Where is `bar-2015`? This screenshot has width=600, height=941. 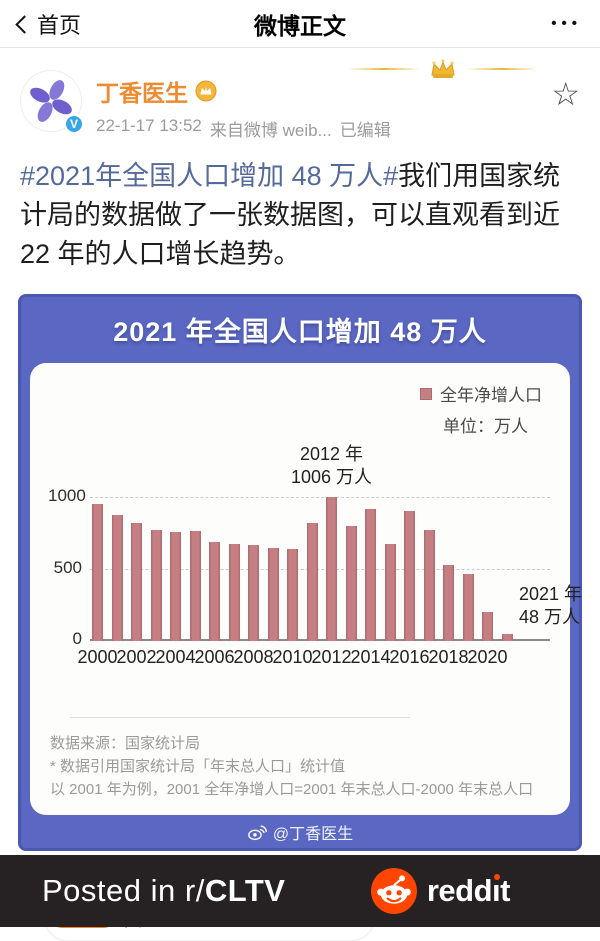 bar-2015 is located at coordinates (390, 592).